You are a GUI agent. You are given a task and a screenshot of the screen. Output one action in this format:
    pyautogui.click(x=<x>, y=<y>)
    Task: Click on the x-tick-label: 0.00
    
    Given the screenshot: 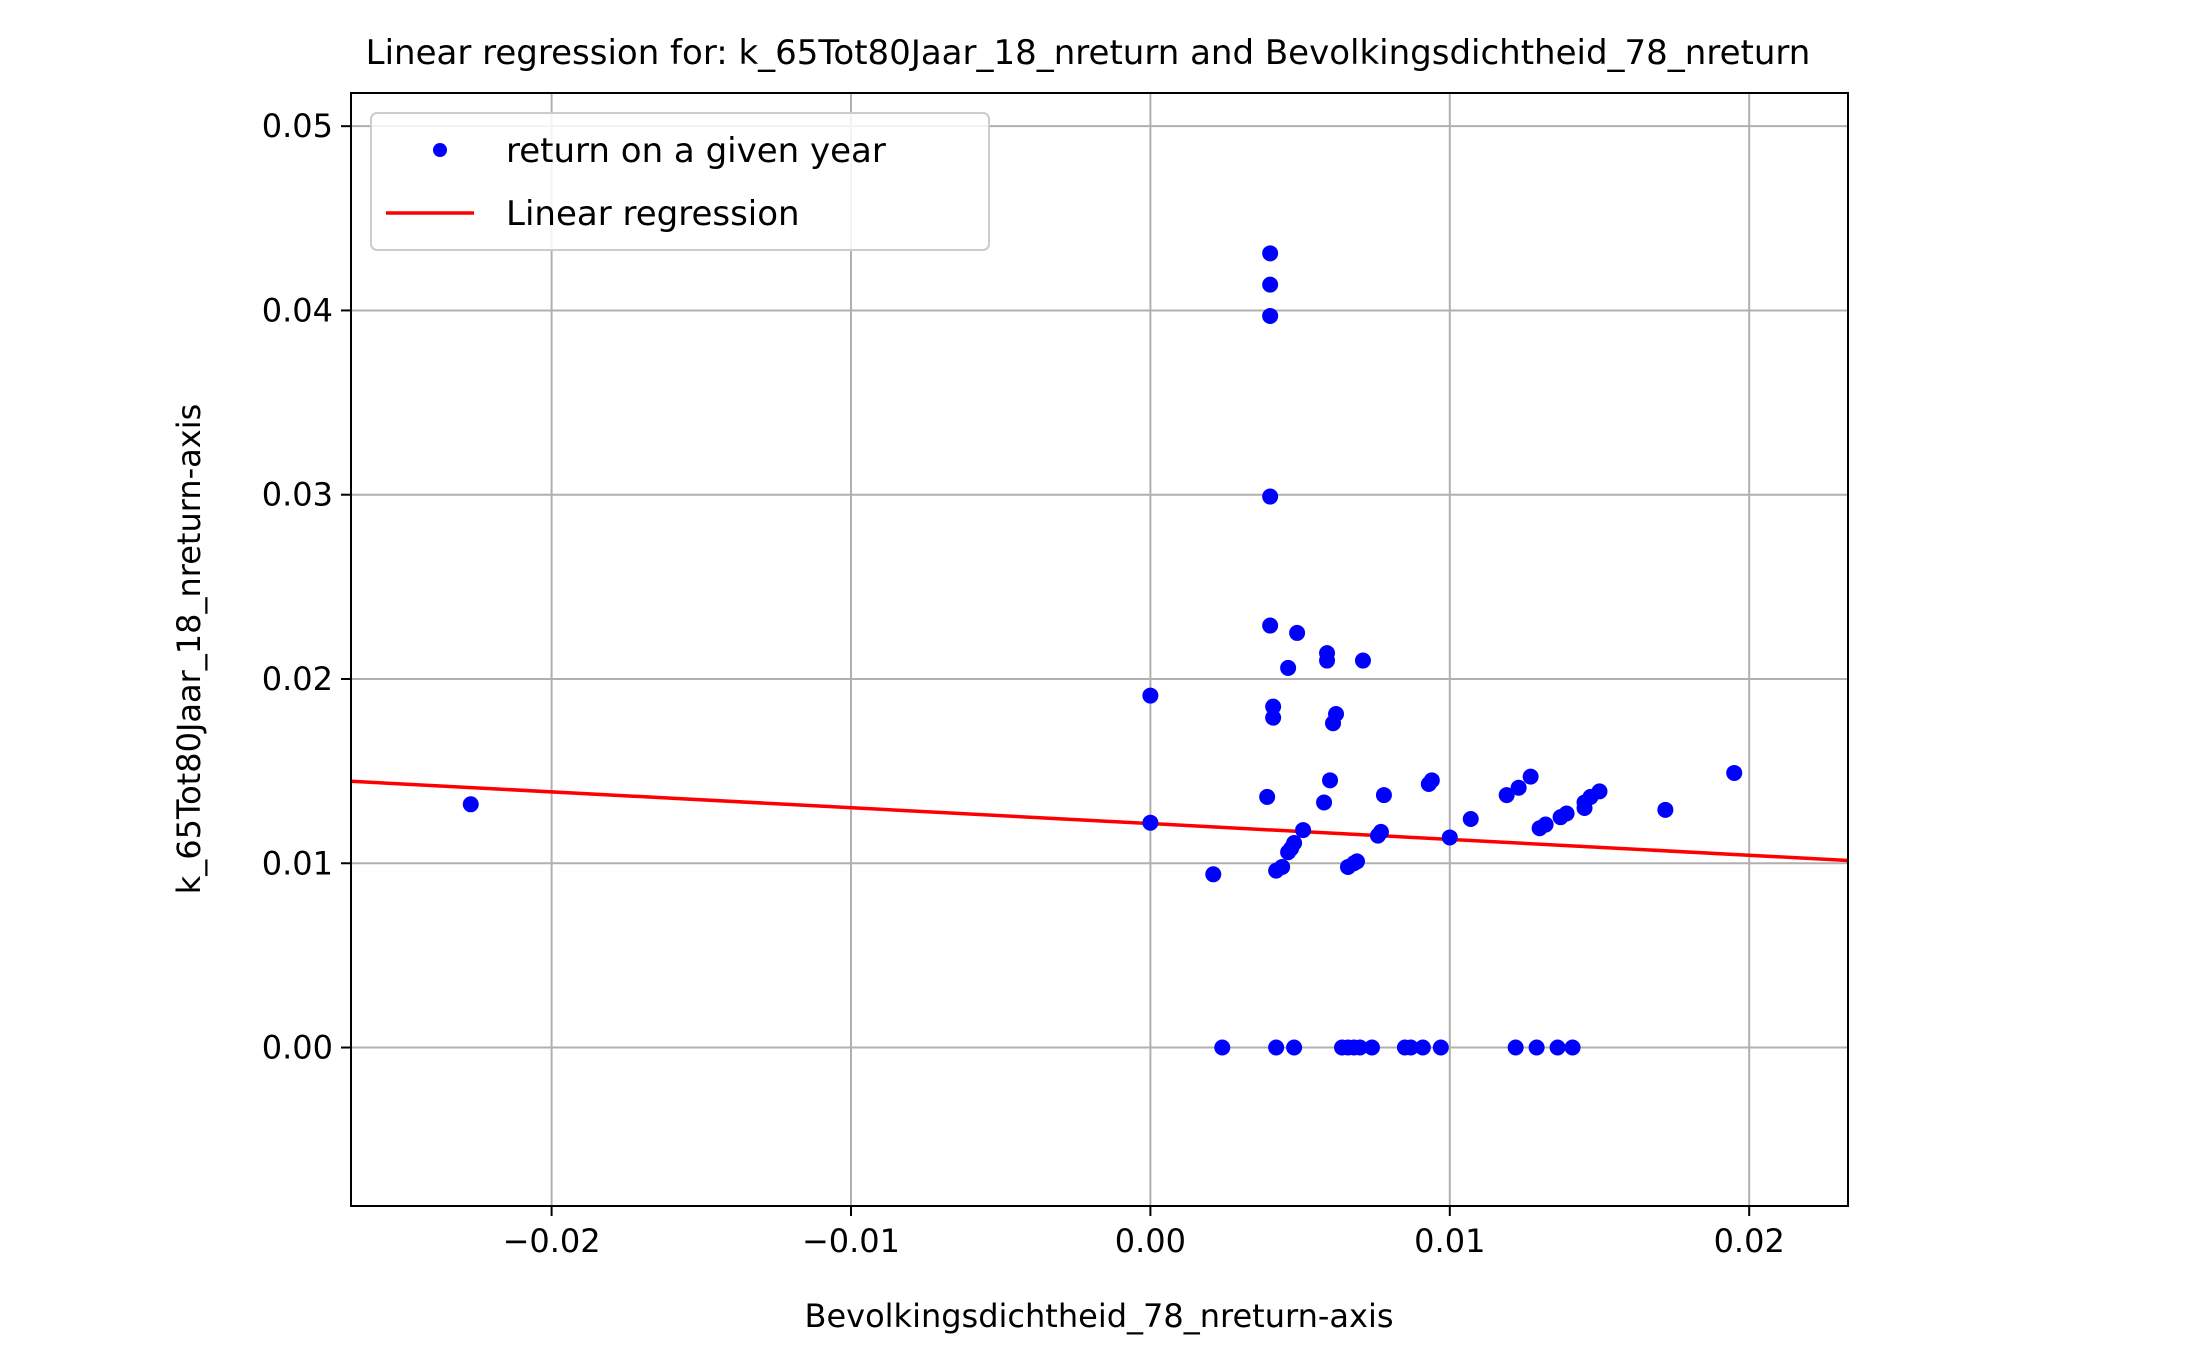 What is the action you would take?
    pyautogui.click(x=1150, y=1241)
    